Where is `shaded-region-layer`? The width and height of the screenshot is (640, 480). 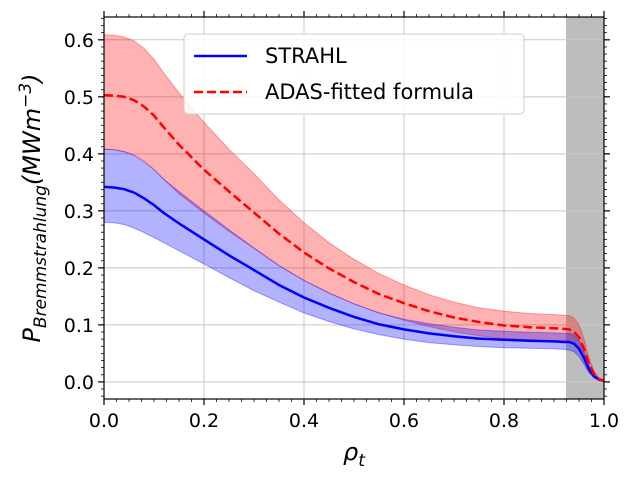
shaded-region-layer is located at coordinates (585, 208).